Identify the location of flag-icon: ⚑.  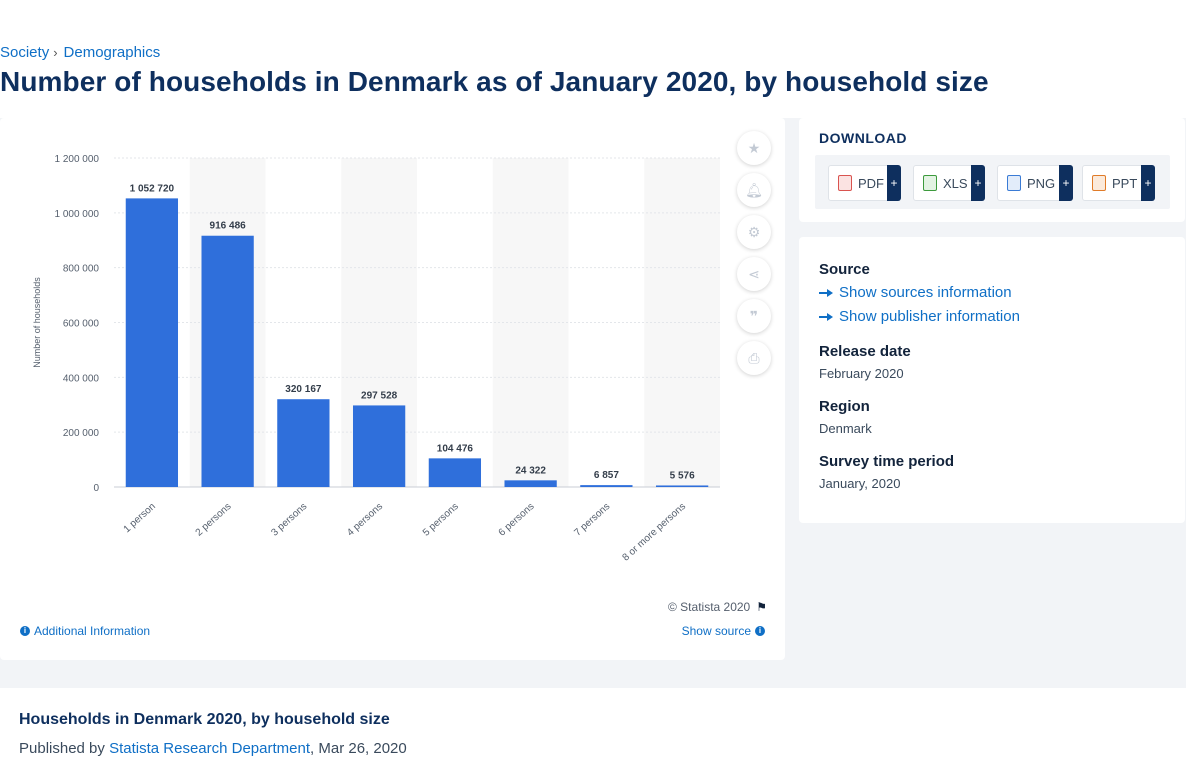
(761, 607).